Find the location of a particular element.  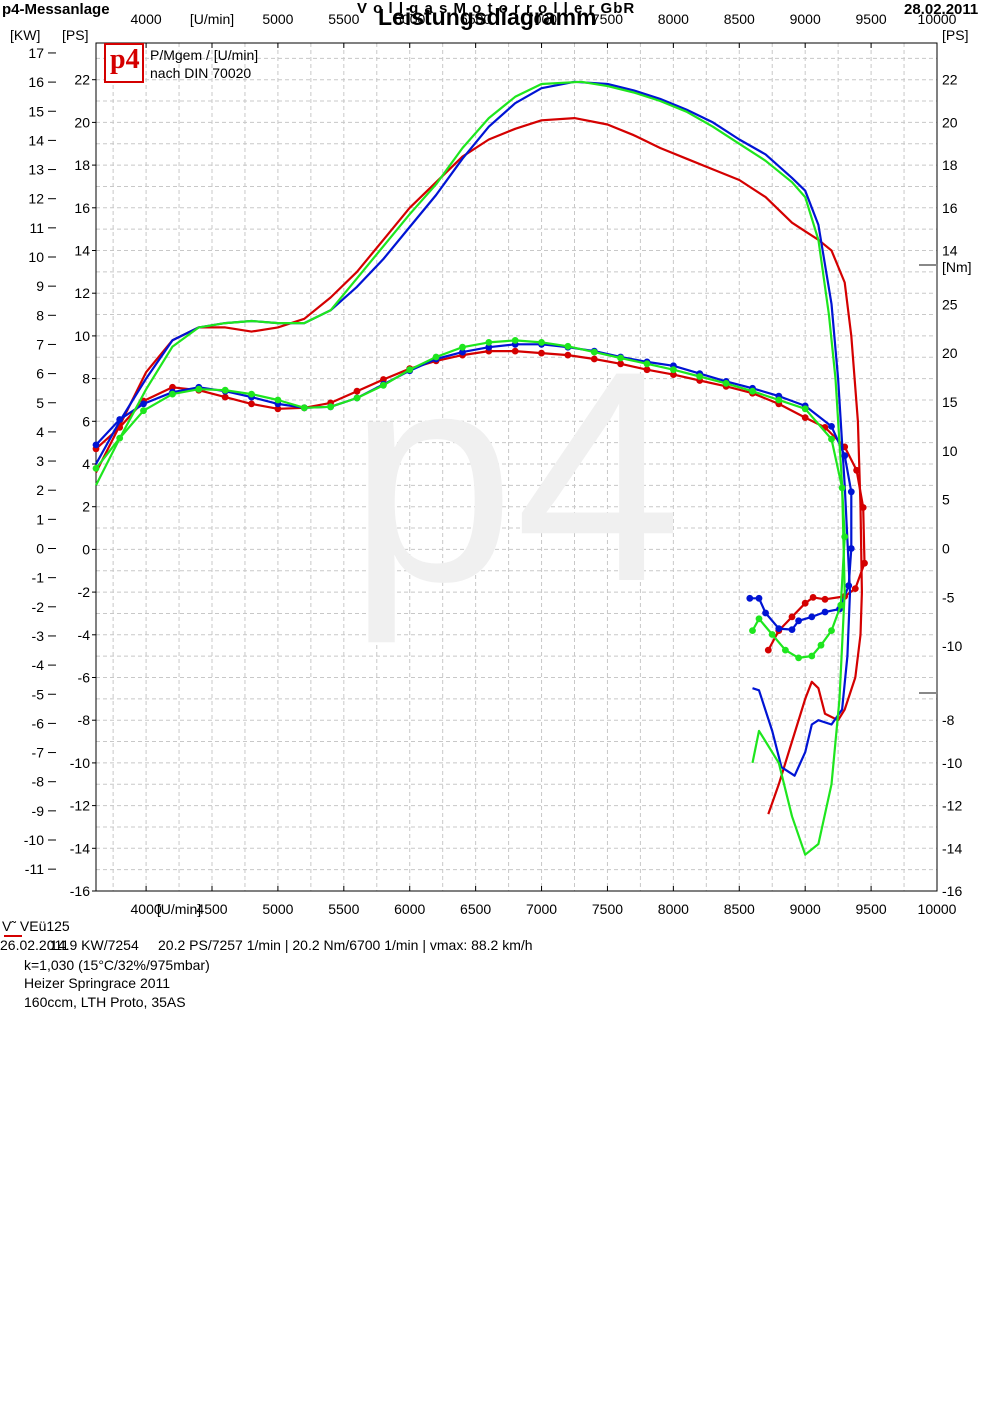

x-tick-label-bottom: 9500 is located at coordinates (871, 909).